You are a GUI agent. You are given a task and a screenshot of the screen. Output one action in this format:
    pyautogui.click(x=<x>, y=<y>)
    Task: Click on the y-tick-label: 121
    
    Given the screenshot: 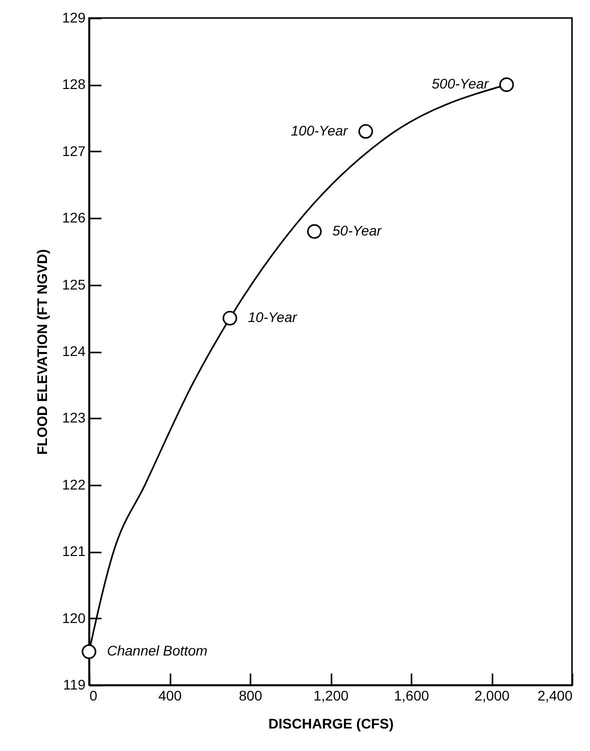 What is the action you would take?
    pyautogui.click(x=74, y=551)
    